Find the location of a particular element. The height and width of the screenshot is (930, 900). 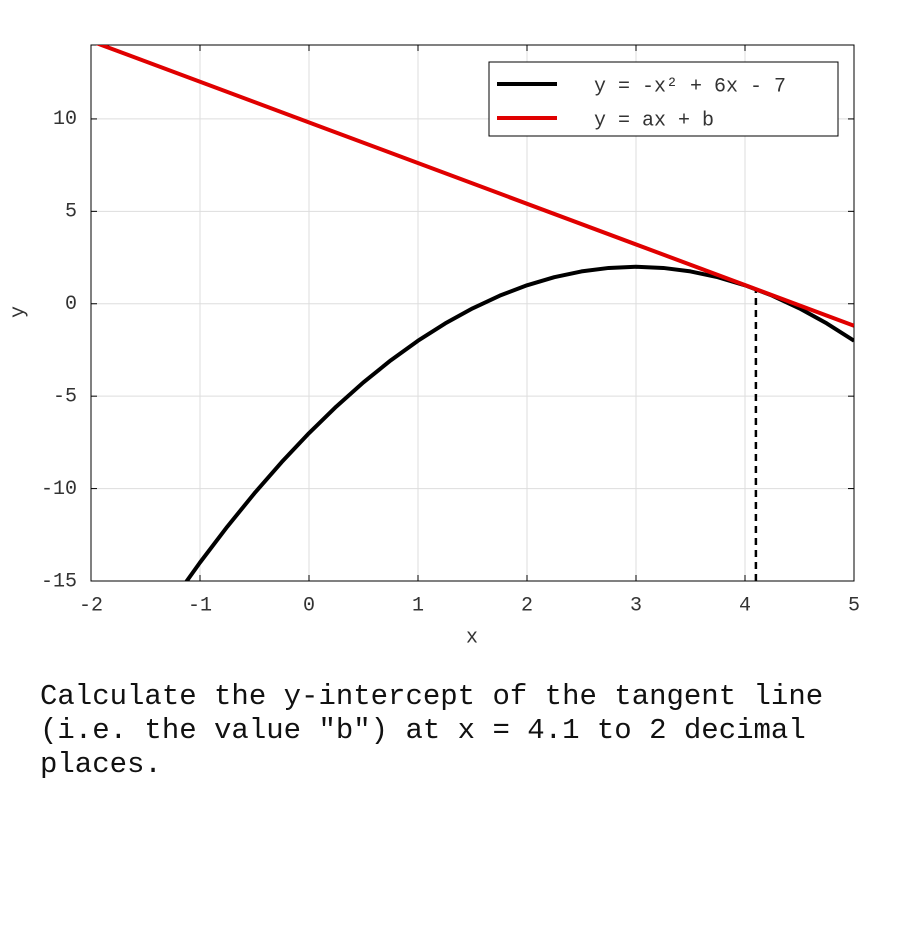

y-tick-label: -5 is located at coordinates (65, 396).